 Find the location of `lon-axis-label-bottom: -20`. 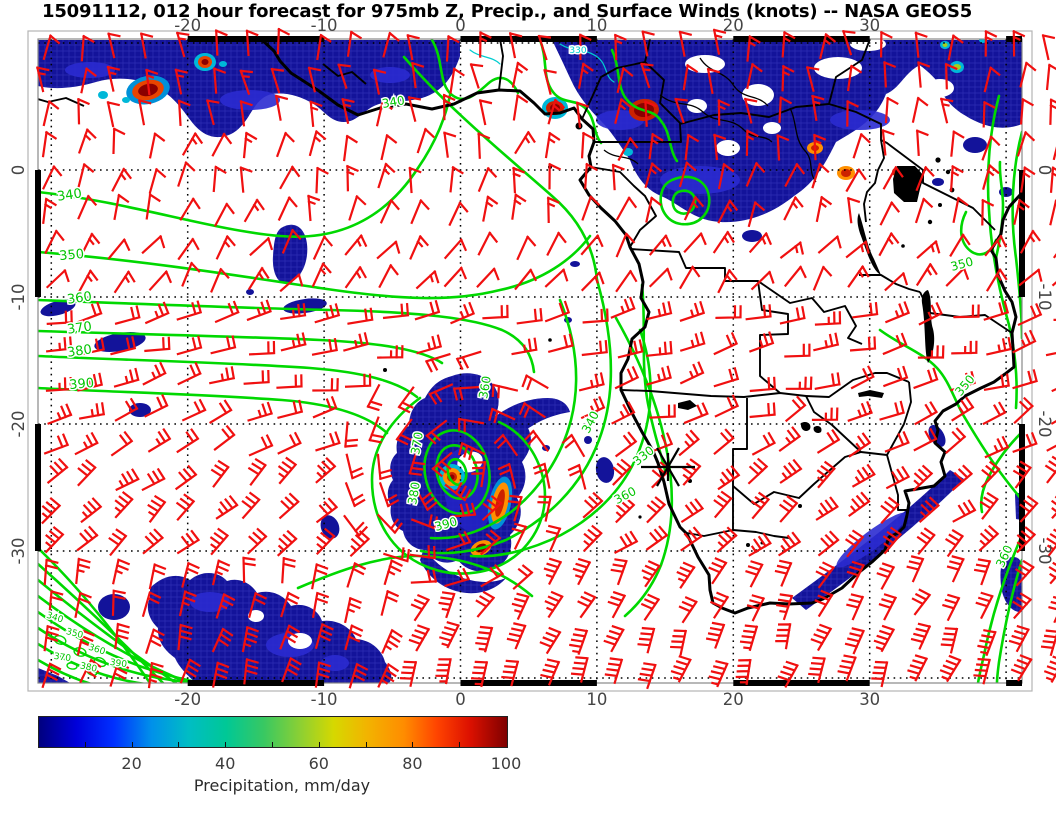

lon-axis-label-bottom: -20 is located at coordinates (187, 699).